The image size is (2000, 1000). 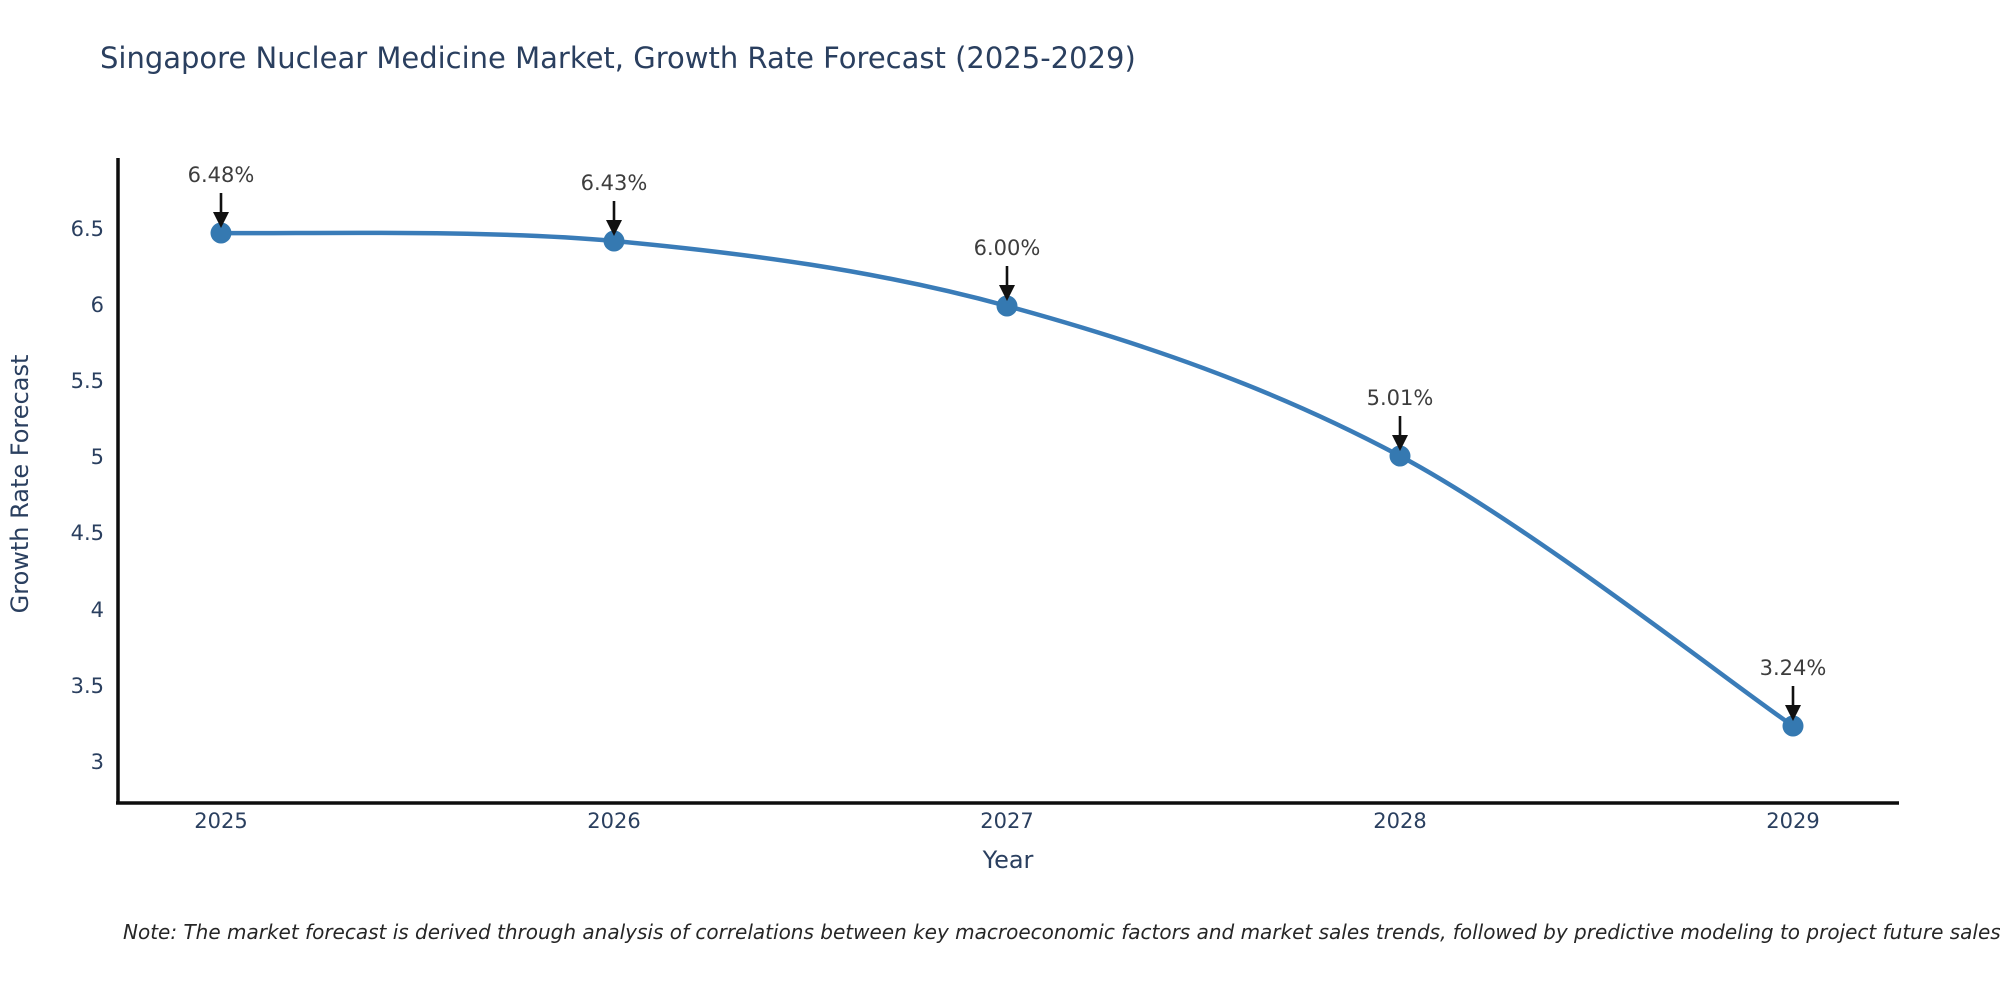 I want to click on data-point-2027, so click(x=1007, y=306).